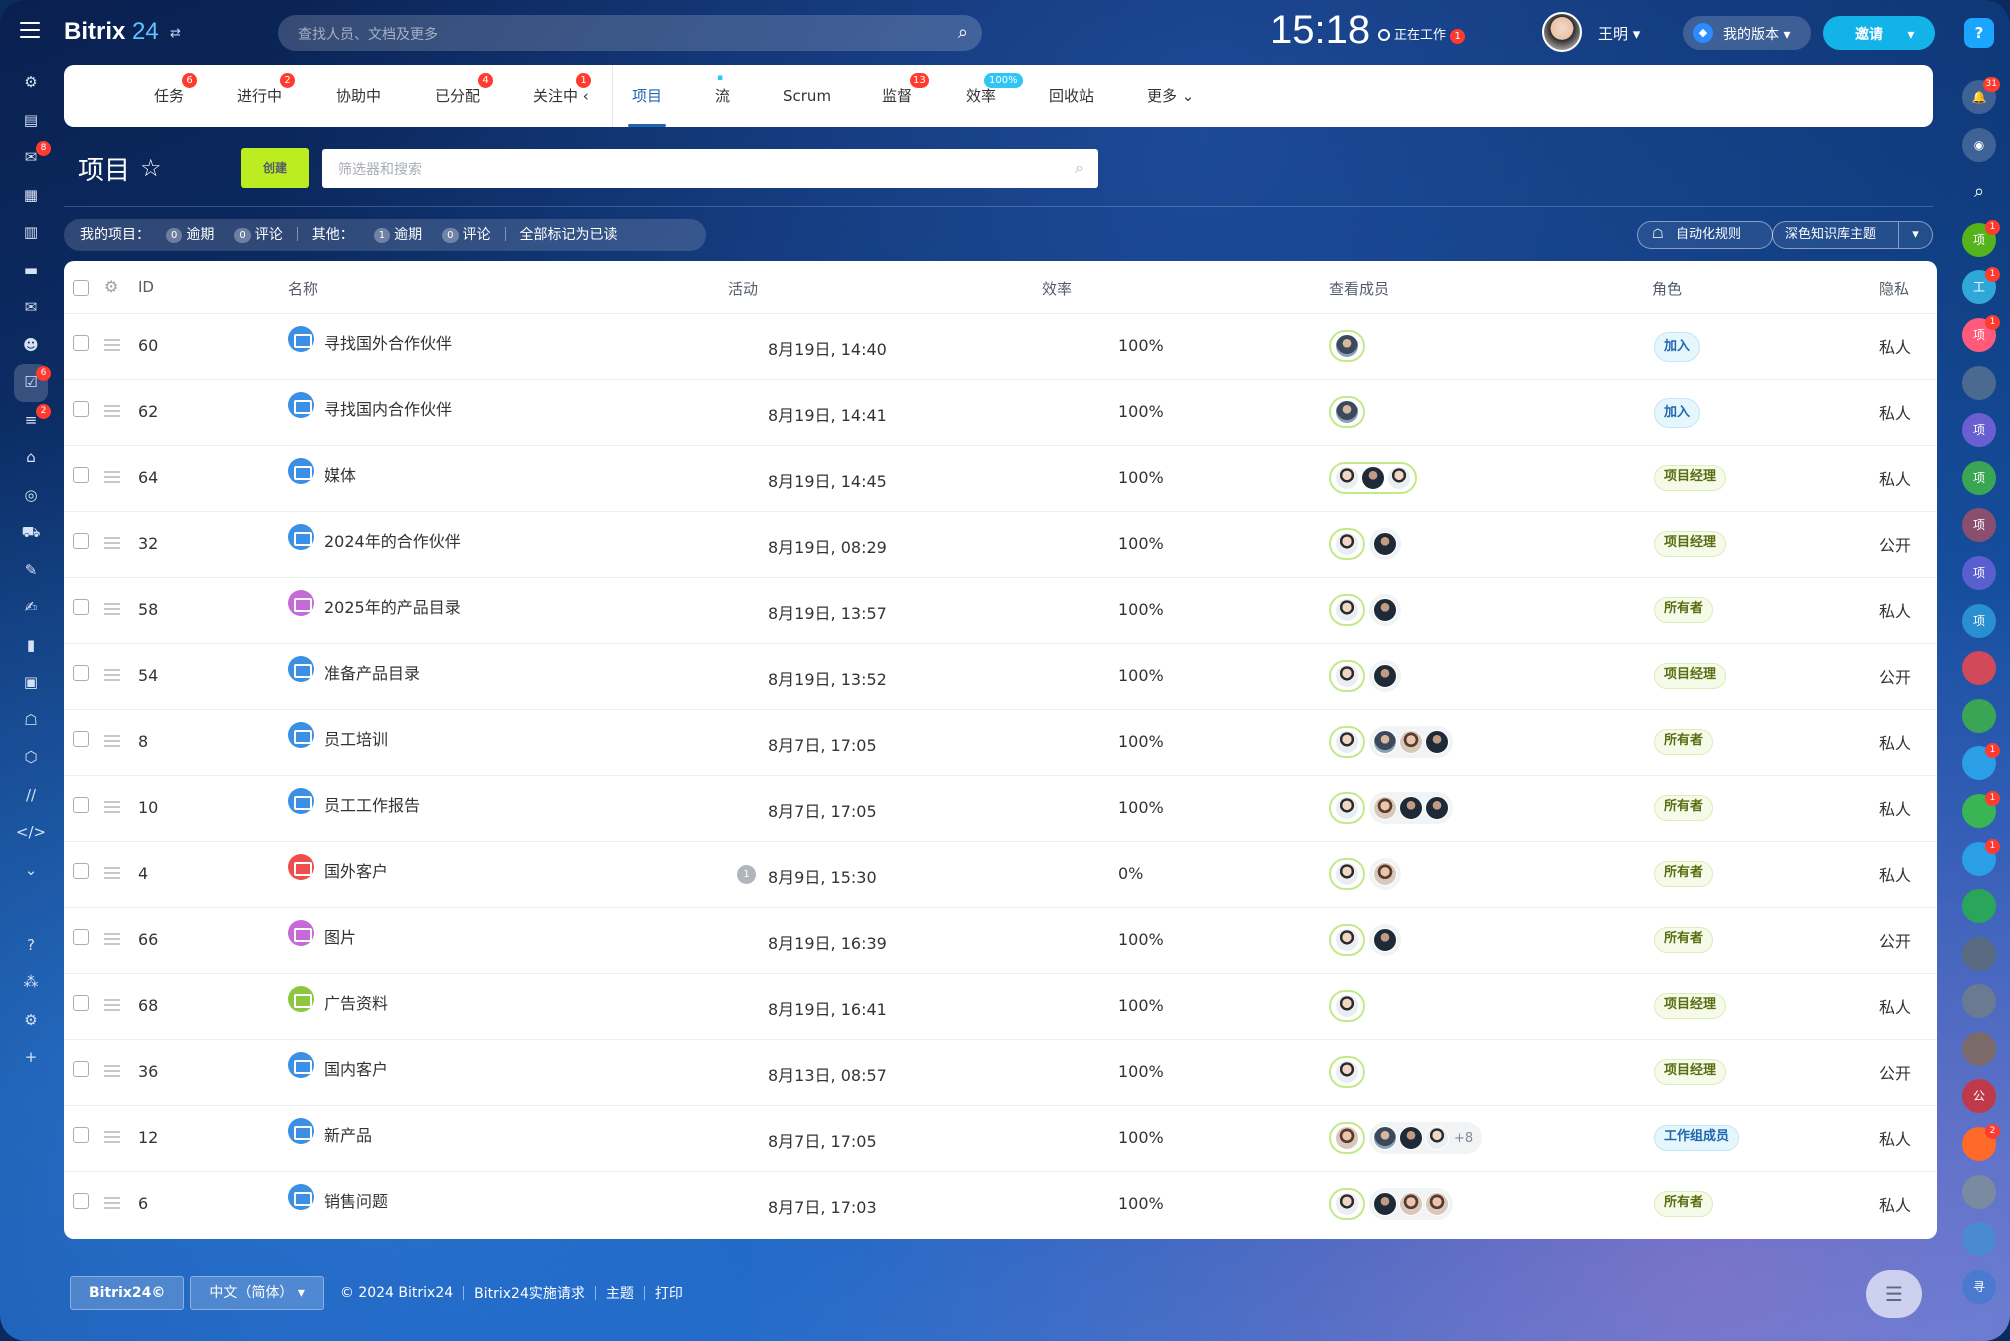  Describe the element at coordinates (1981, 762) in the screenshot. I see `recent-chat-11: 1` at that location.